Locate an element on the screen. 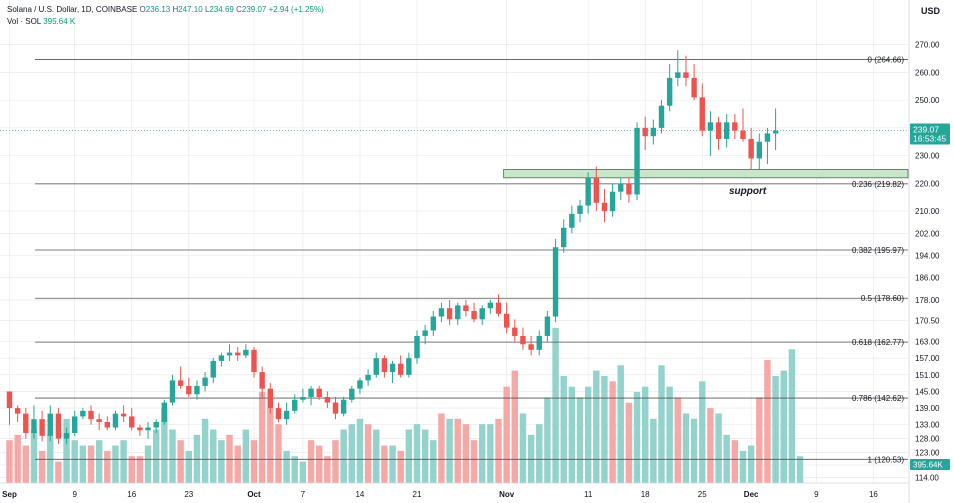 This screenshot has width=954, height=503. low-label: L is located at coordinates (207, 9).